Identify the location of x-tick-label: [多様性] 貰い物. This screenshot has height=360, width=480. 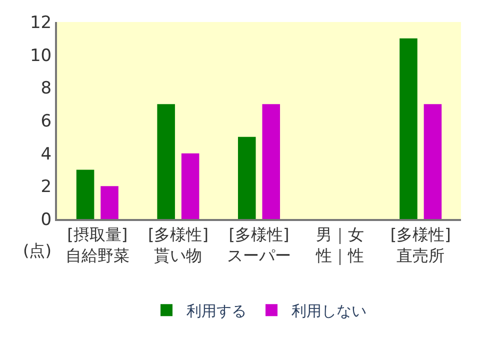
(178, 245).